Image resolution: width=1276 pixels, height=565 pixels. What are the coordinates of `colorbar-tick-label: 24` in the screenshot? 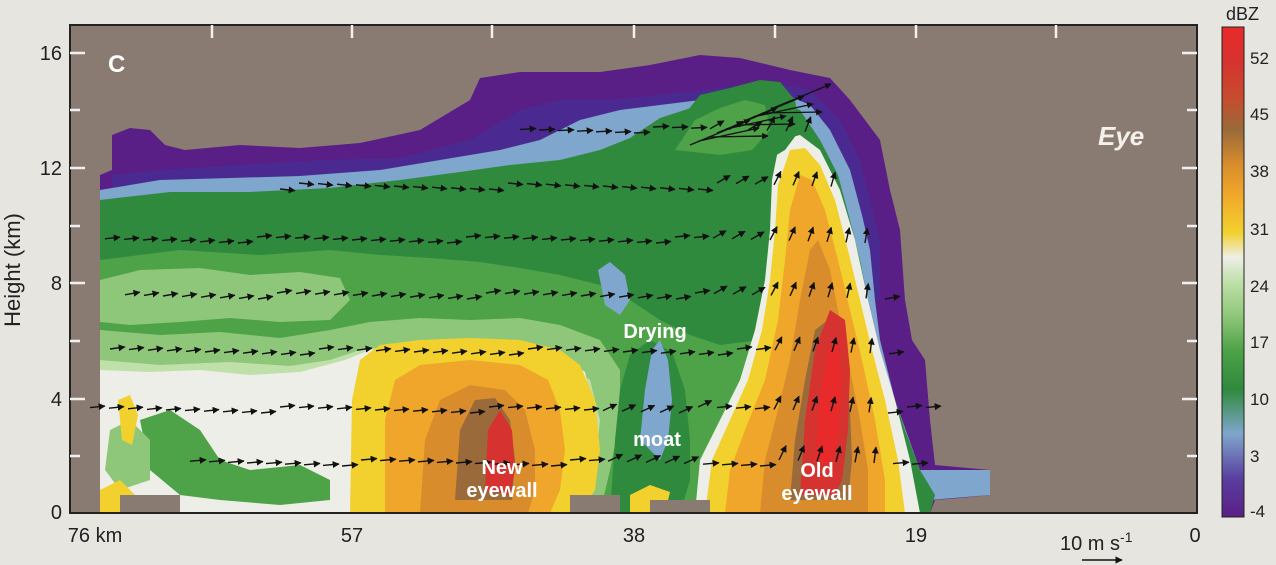 It's located at (1259, 286).